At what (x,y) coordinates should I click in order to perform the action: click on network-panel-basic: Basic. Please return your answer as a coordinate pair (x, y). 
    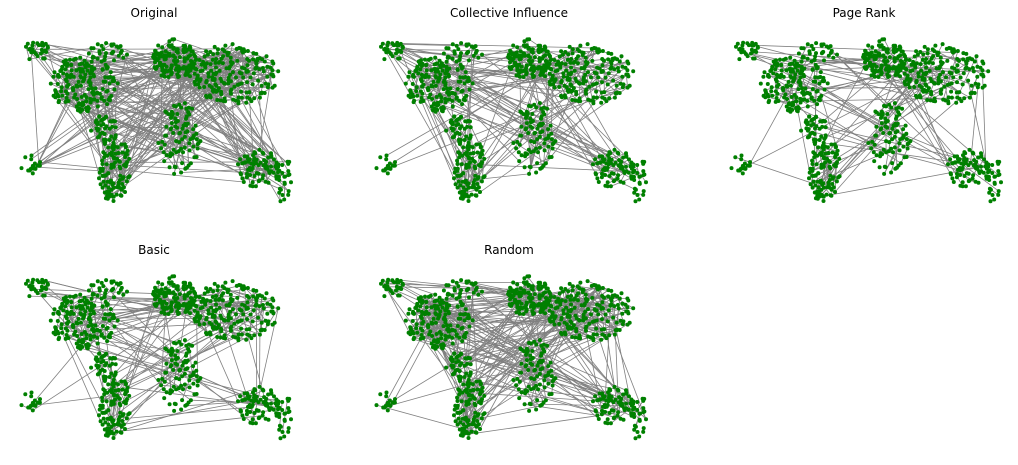
    Looking at the image, I should click on (154, 347).